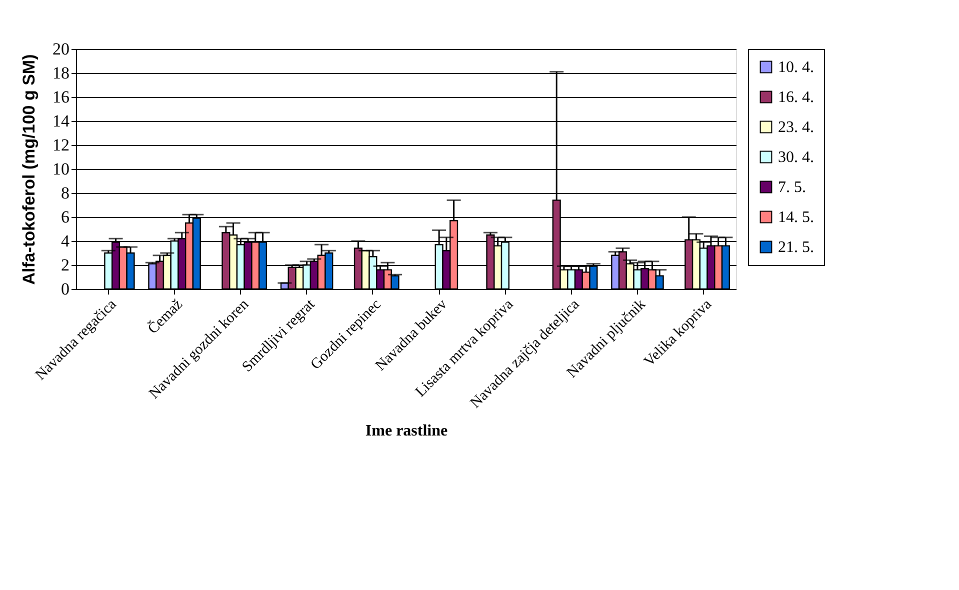 Image resolution: width=959 pixels, height=590 pixels. Describe the element at coordinates (61, 169) in the screenshot. I see `y-tick-label: 10` at that location.